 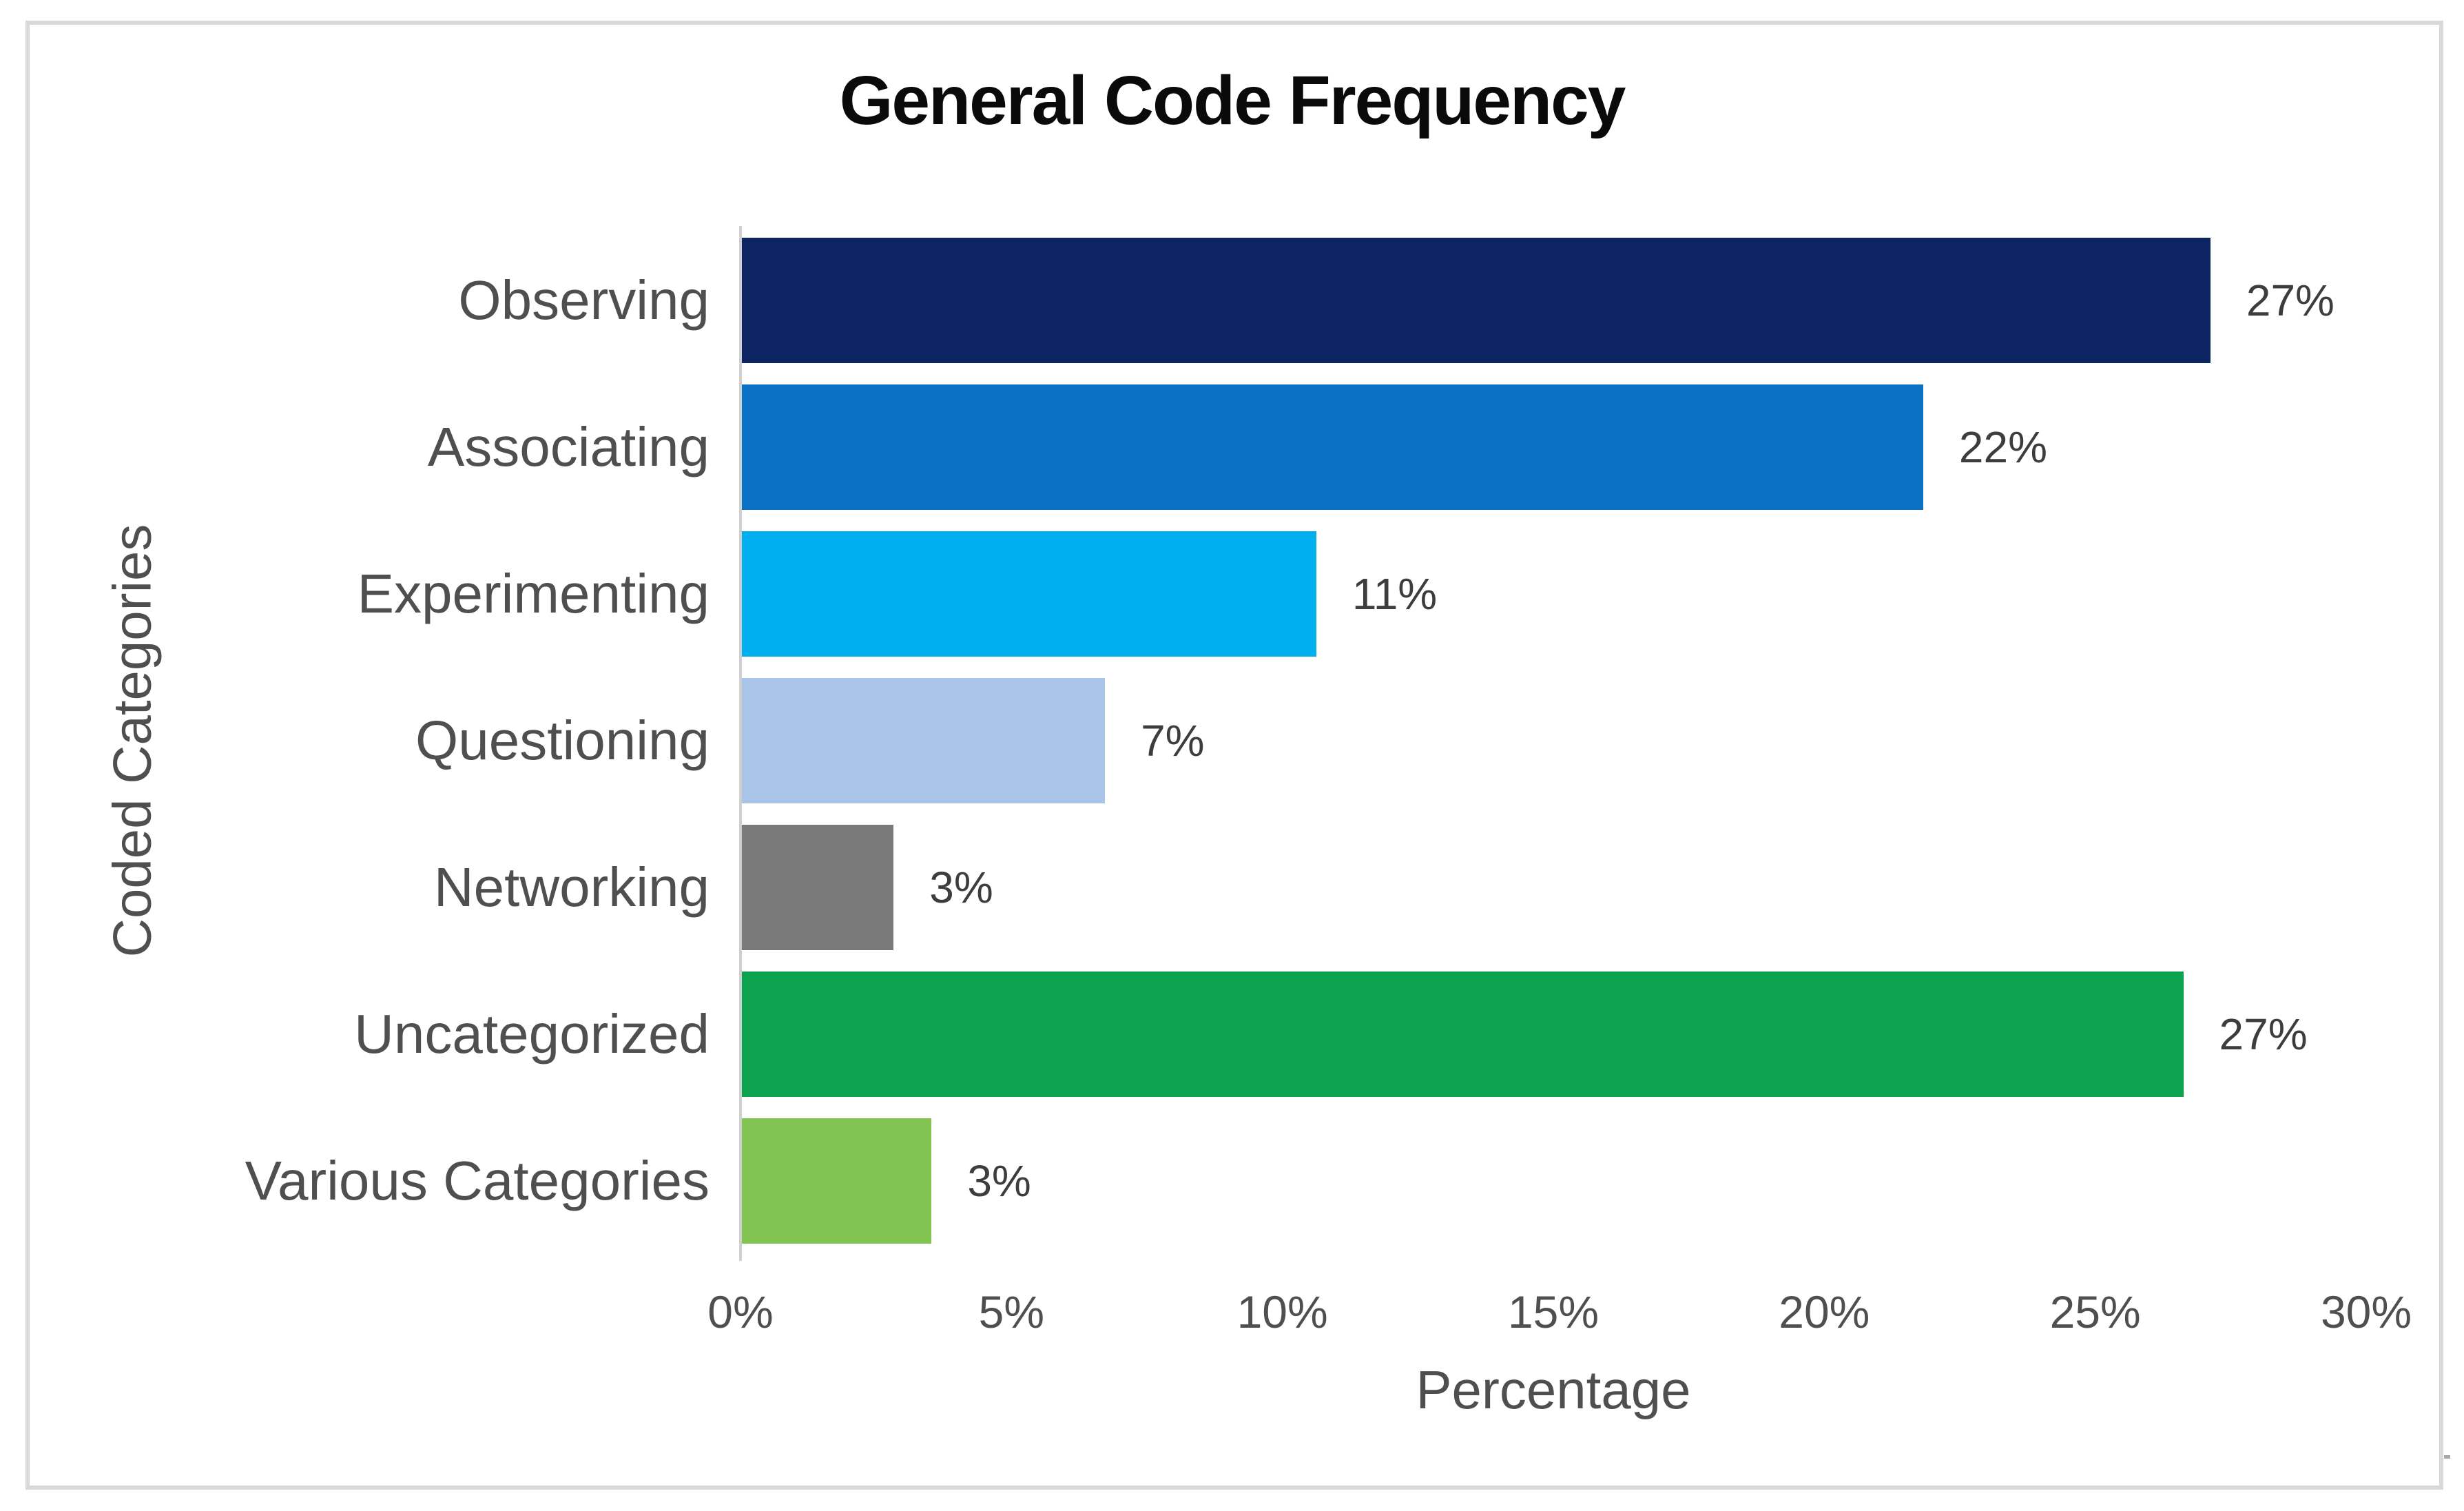 What do you see at coordinates (1011, 1311) in the screenshot?
I see `x-tick-5pct: 5%` at bounding box center [1011, 1311].